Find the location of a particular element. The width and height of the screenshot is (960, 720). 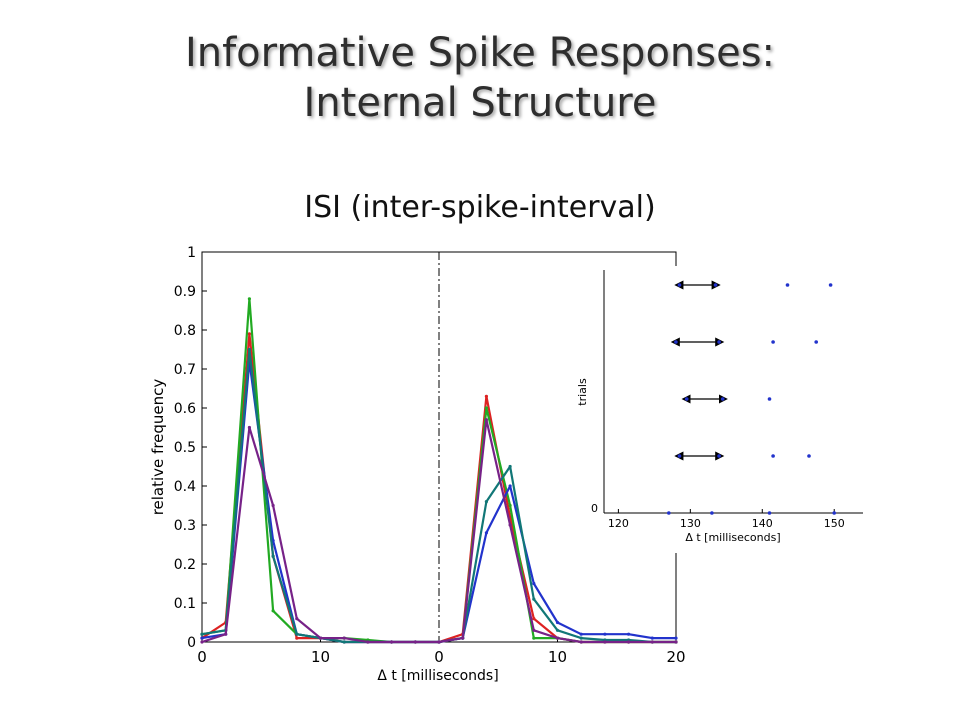

y-tick-label: 0.2 is located at coordinates (185, 565).